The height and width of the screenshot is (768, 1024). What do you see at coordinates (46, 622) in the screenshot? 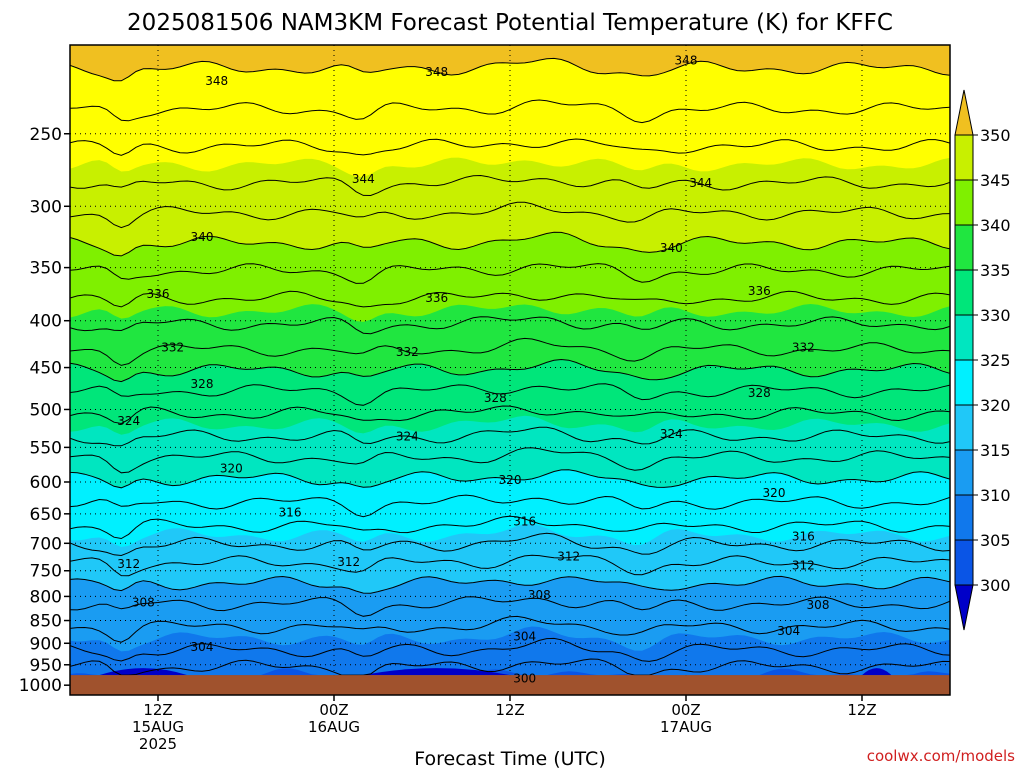
I see `y-tick-label: 850` at bounding box center [46, 622].